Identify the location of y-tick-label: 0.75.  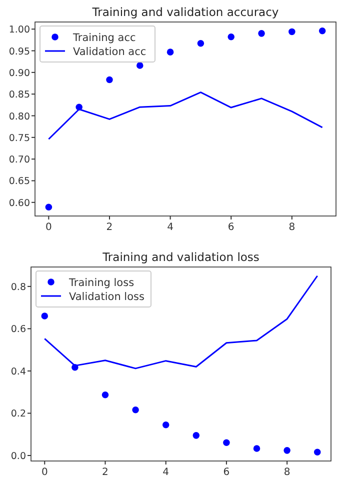
(19, 138).